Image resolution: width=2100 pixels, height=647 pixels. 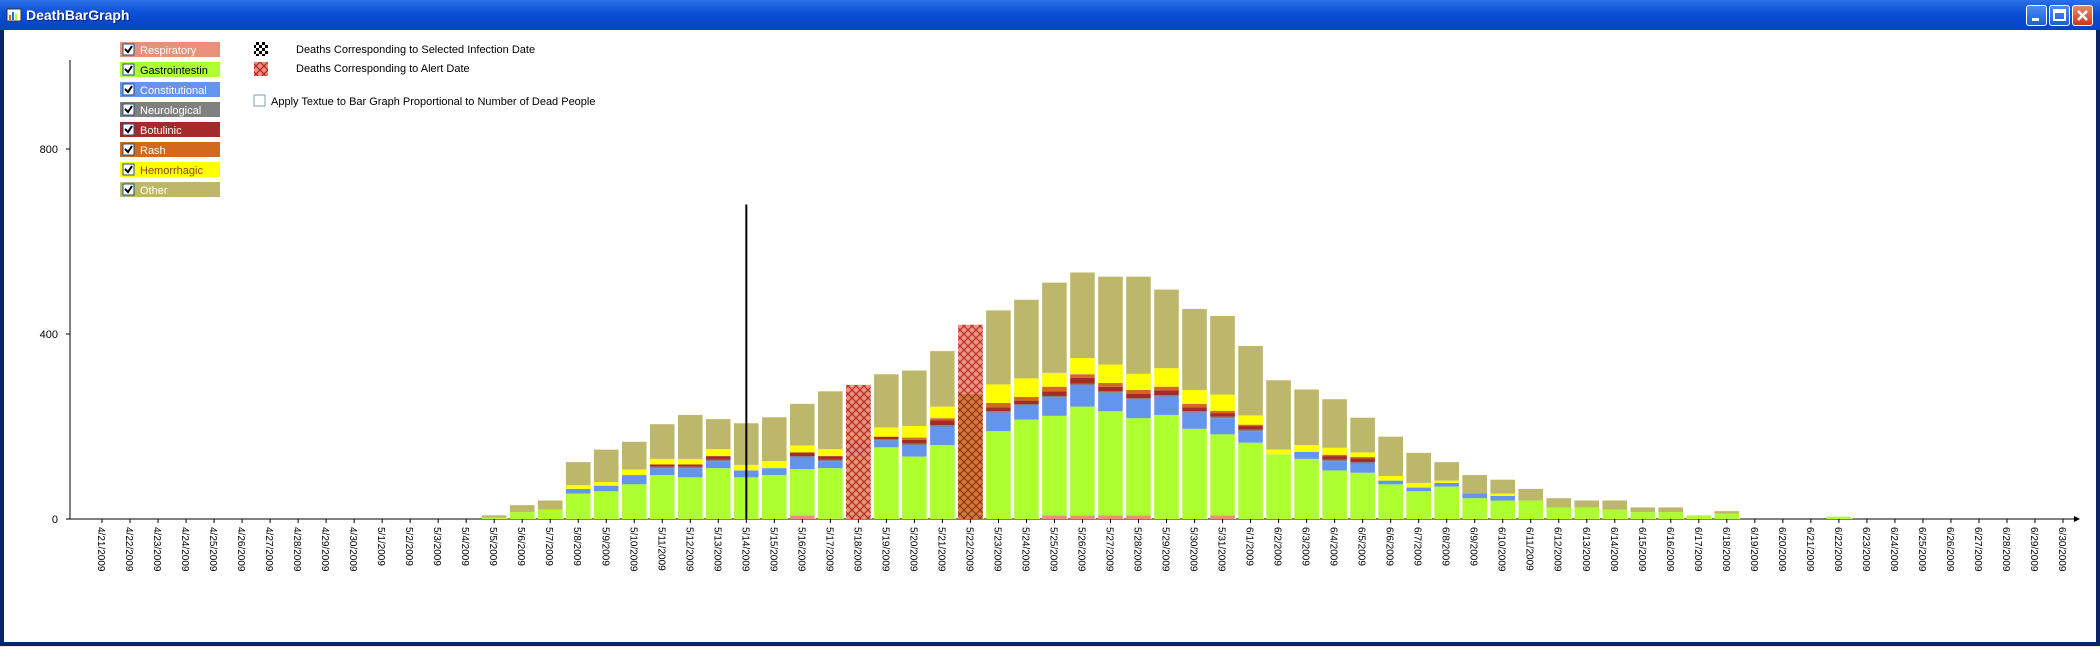 What do you see at coordinates (940, 549) in the screenshot?
I see `x-tick-label: 5/21/2009` at bounding box center [940, 549].